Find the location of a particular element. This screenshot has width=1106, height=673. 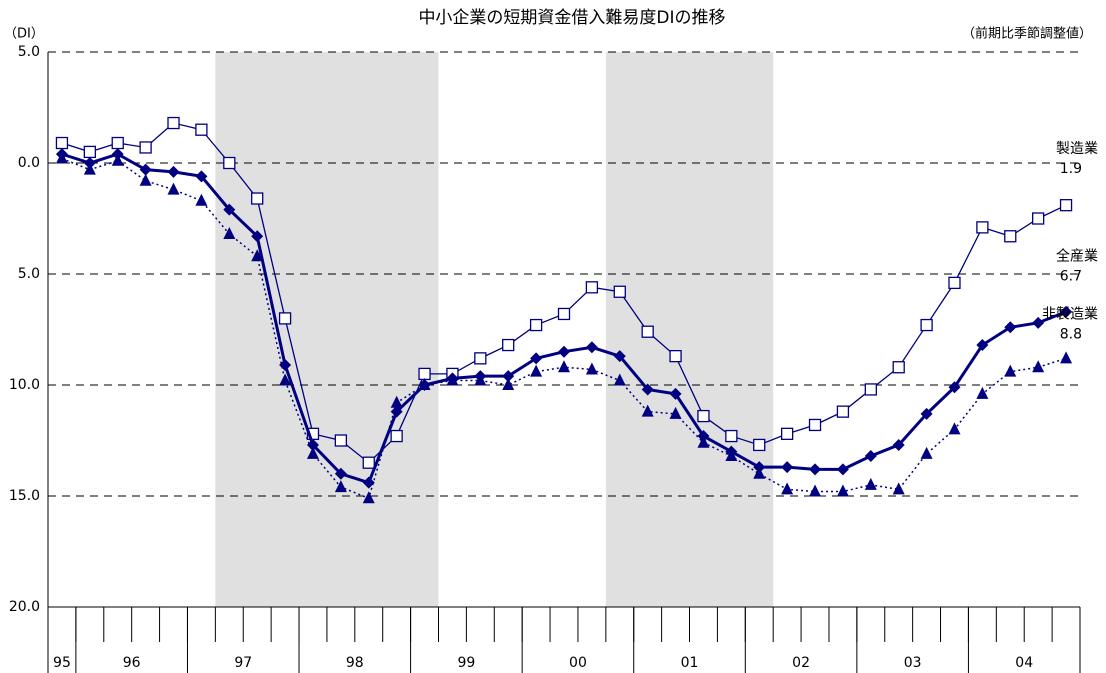

shaded-period is located at coordinates (689, 329).